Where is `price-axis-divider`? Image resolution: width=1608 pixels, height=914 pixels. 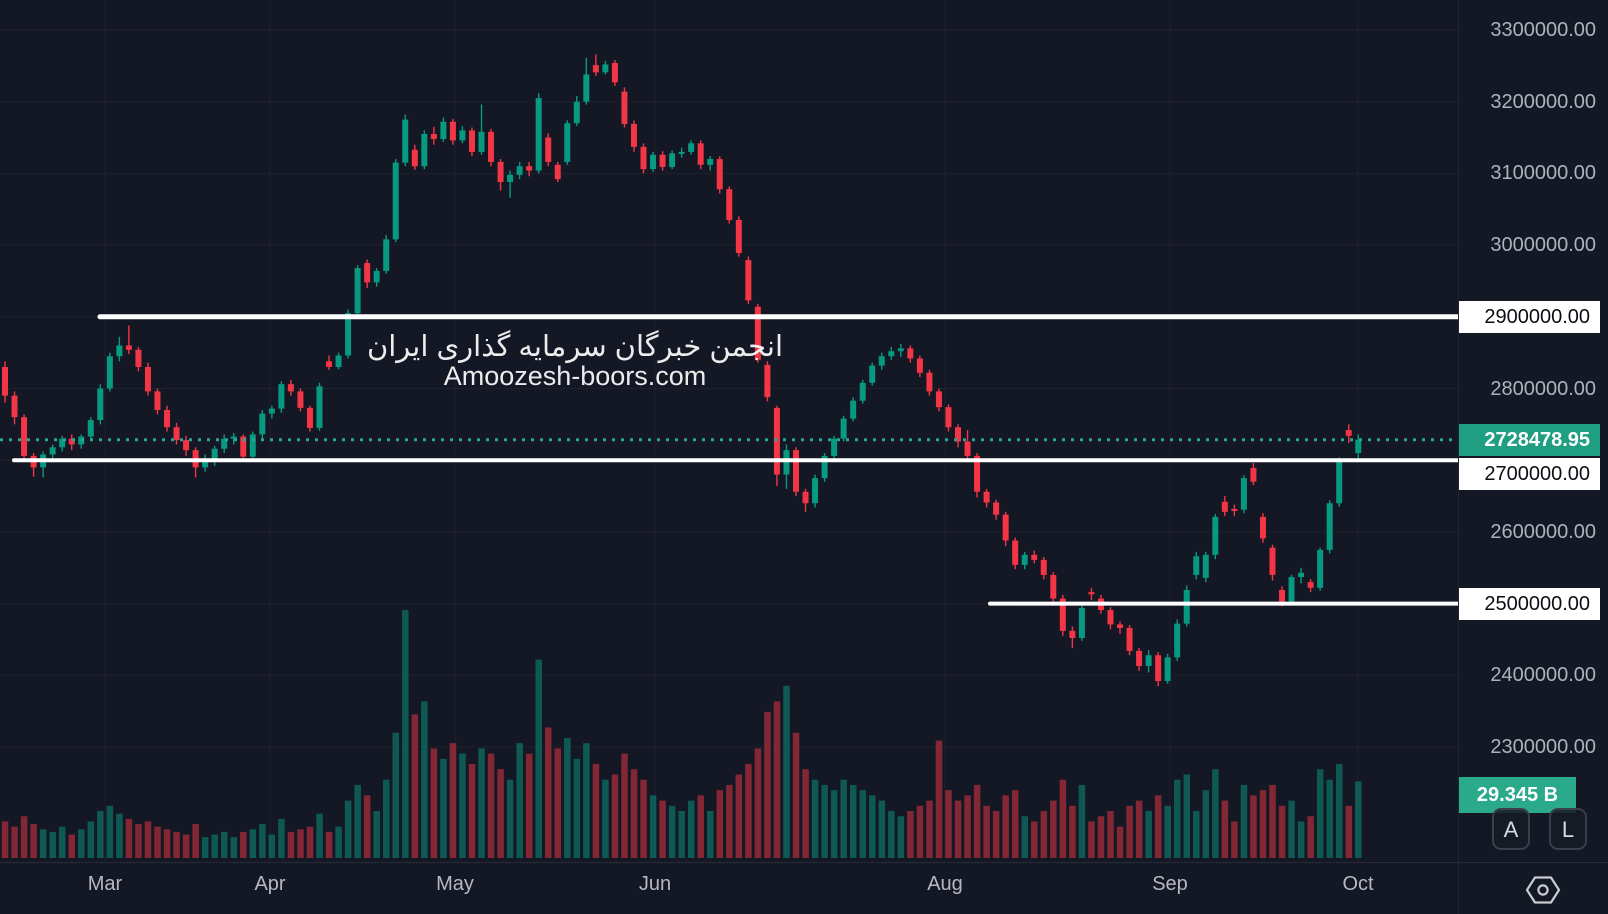
price-axis-divider is located at coordinates (1458, 457).